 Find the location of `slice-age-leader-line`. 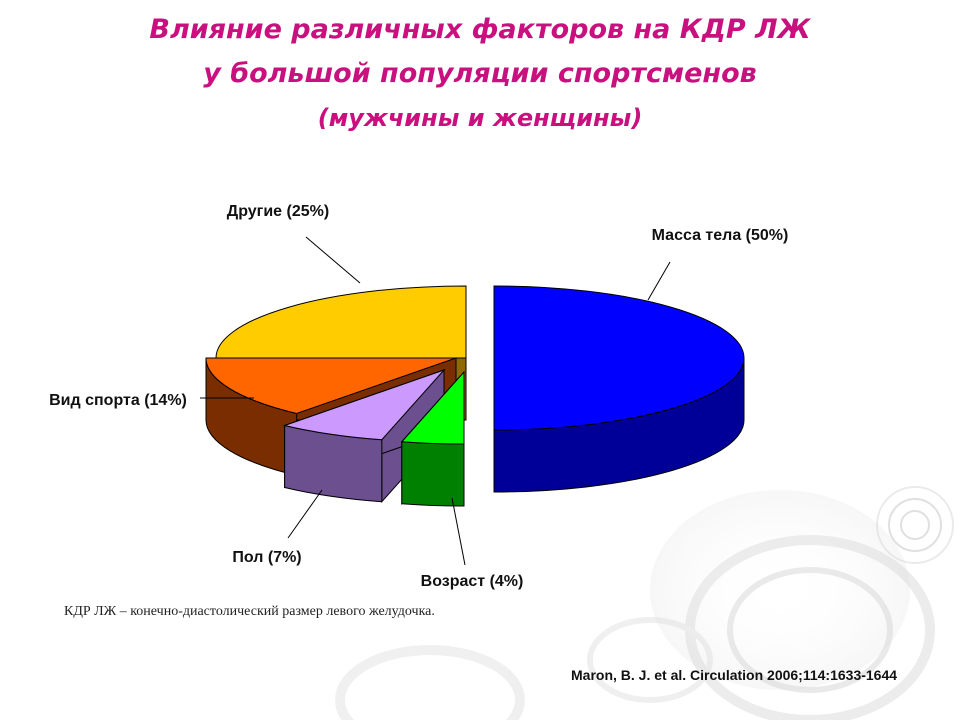

slice-age-leader-line is located at coordinates (458, 531).